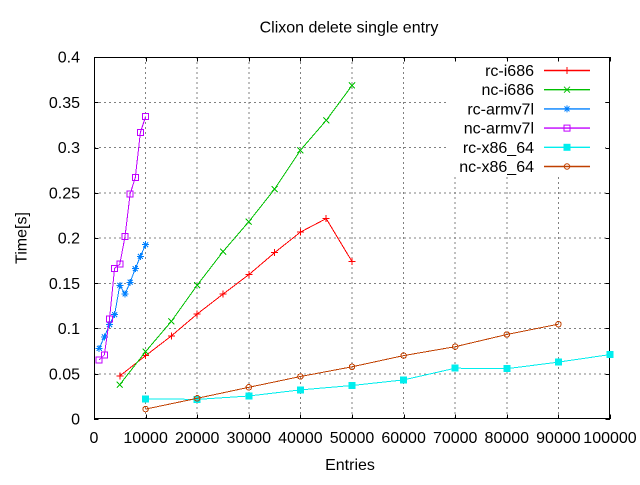 This screenshot has width=640, height=485. I want to click on svg-text: Clixon delete single entry, so click(349, 28).